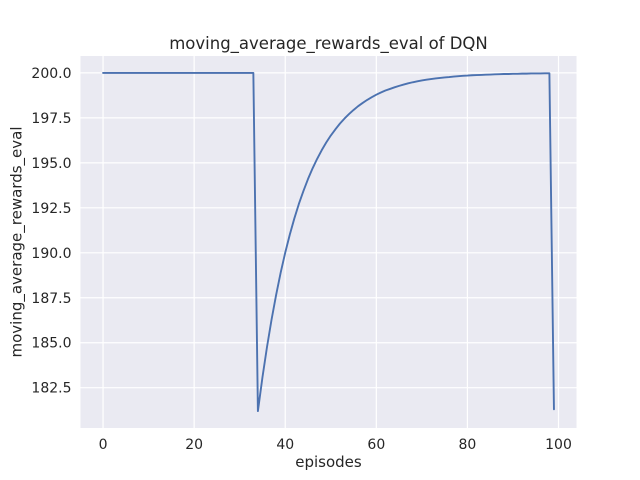 The width and height of the screenshot is (640, 480). Describe the element at coordinates (51, 254) in the screenshot. I see `y-tick-label: 190.0` at that location.